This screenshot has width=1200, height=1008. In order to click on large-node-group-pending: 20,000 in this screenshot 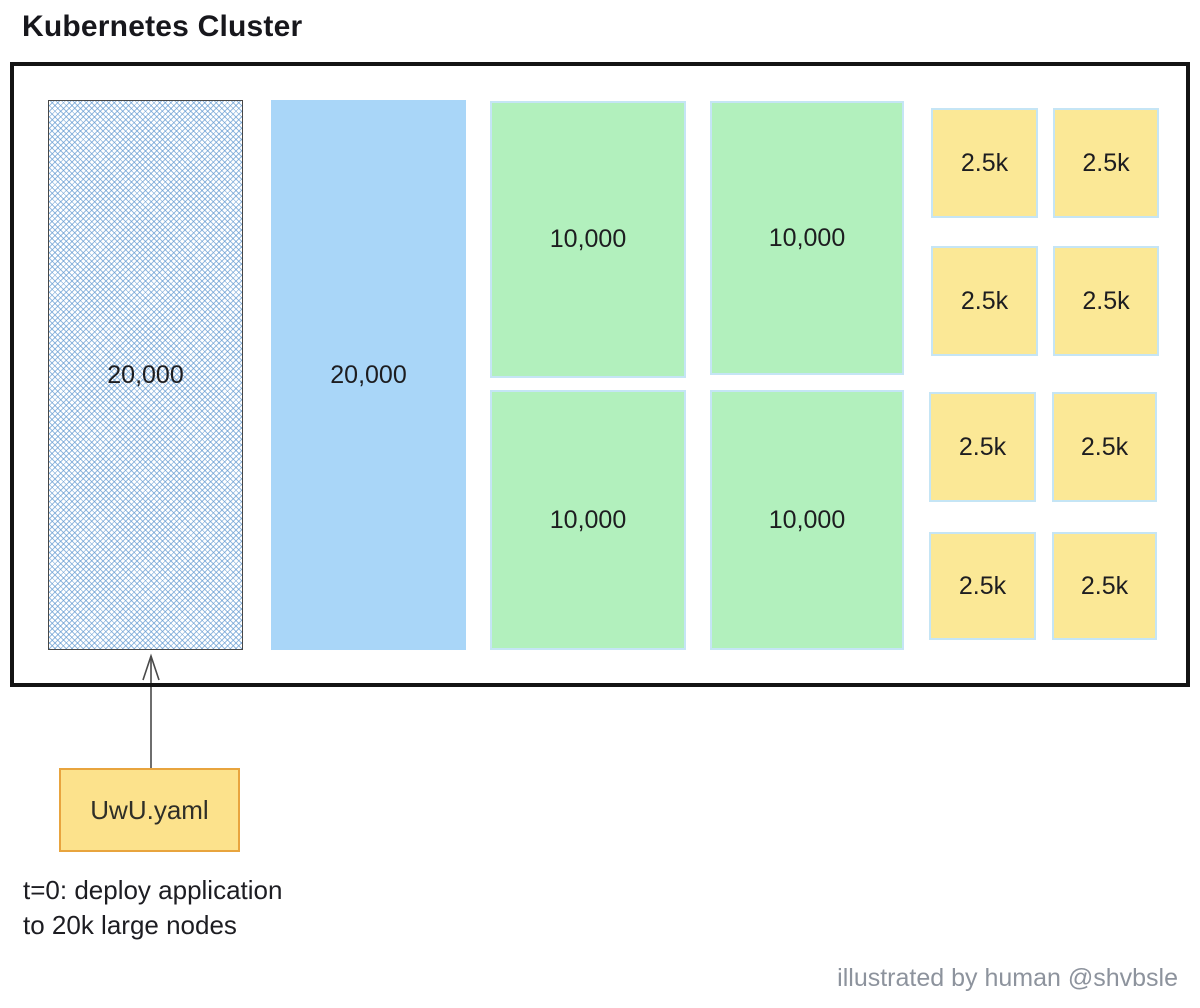, I will do `click(145, 375)`.